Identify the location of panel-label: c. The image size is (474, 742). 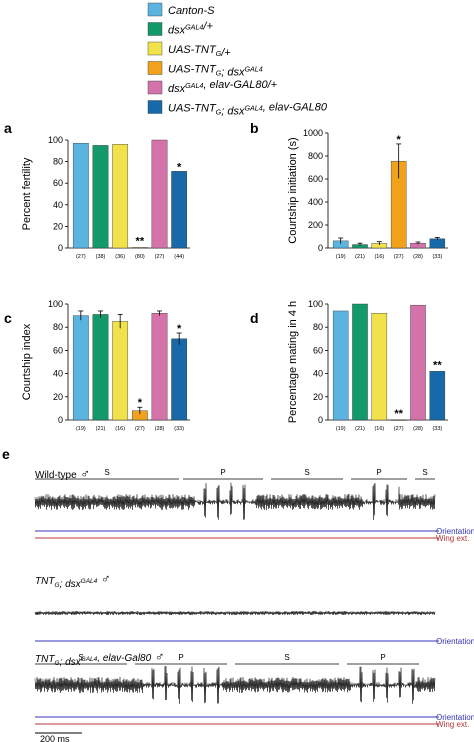
(8, 318).